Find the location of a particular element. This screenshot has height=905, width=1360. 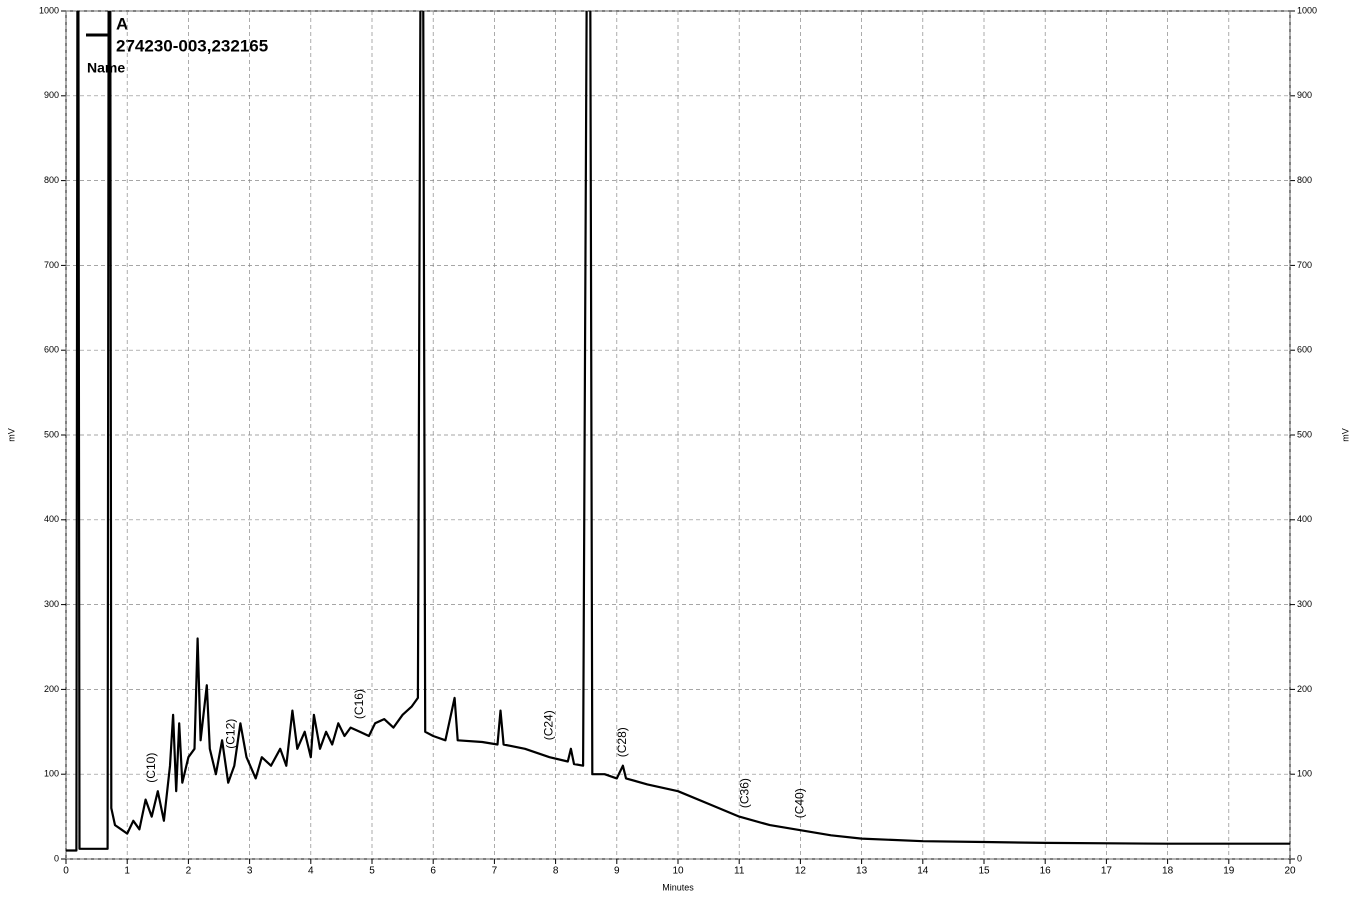

y2-tick-label: 0 is located at coordinates (1299, 858).